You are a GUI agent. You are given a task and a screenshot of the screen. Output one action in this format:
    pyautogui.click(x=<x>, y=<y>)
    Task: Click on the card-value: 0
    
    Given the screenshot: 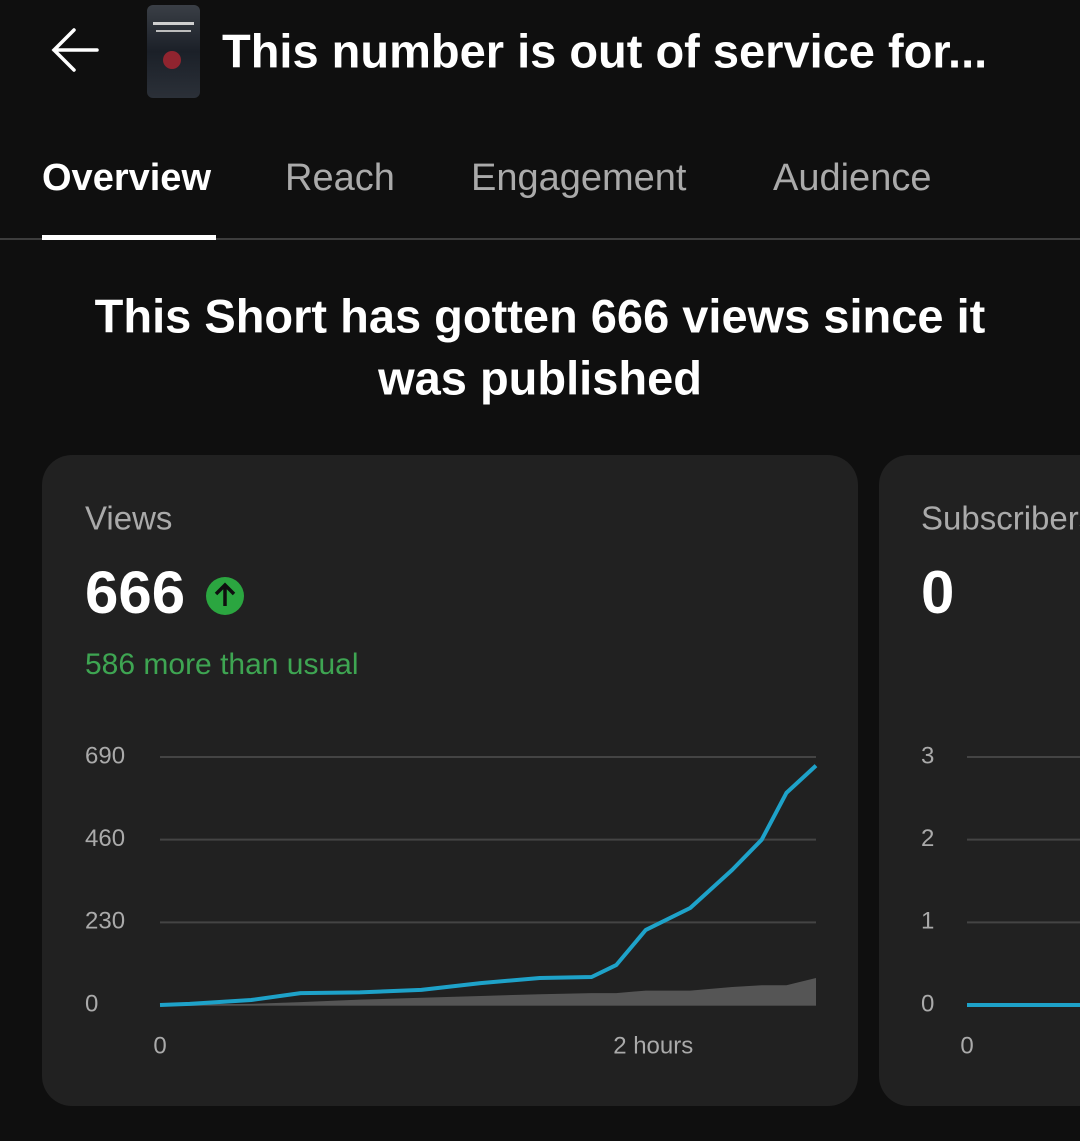 What is the action you would take?
    pyautogui.click(x=937, y=592)
    